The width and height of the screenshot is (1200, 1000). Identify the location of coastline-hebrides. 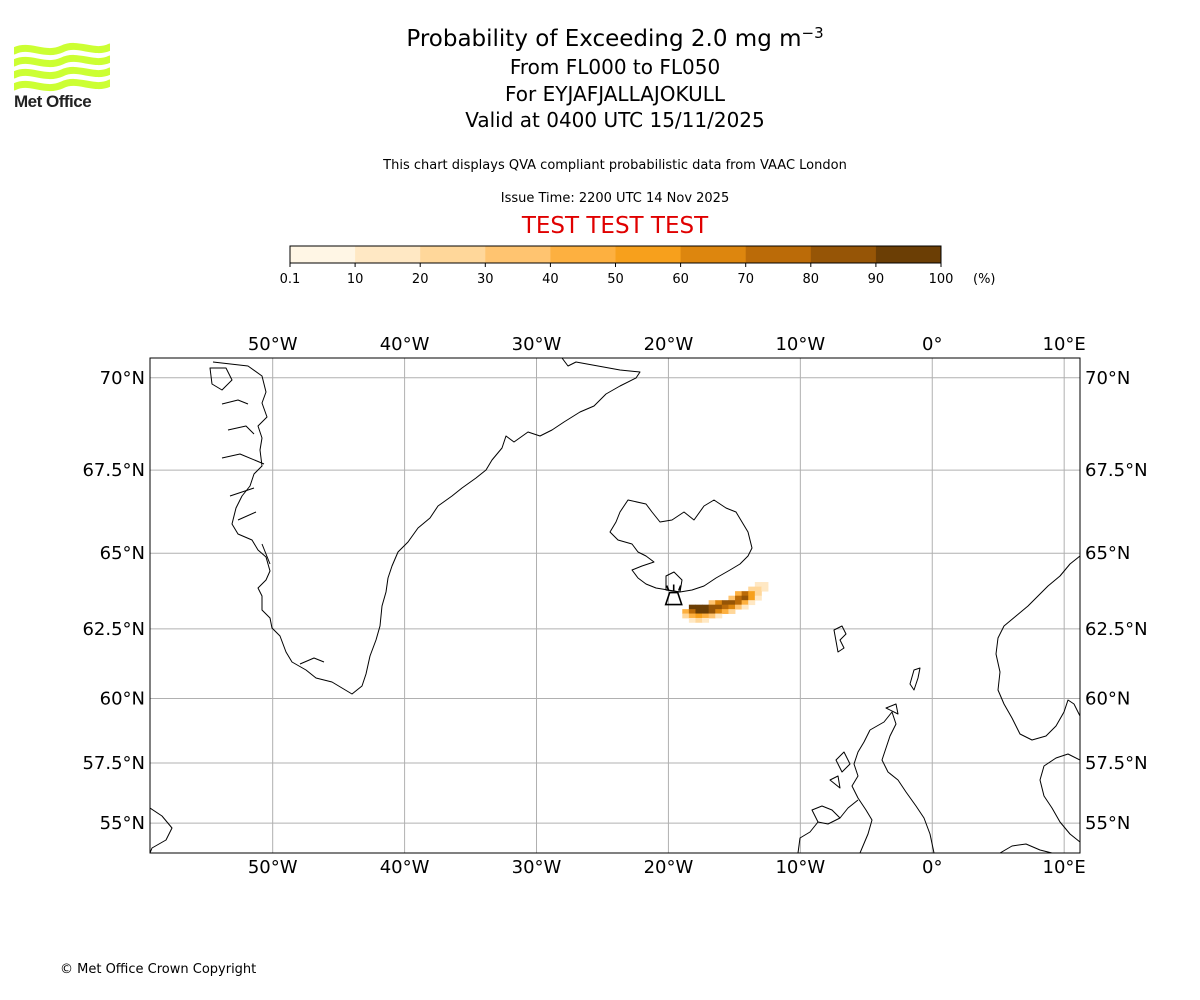
(864, 746).